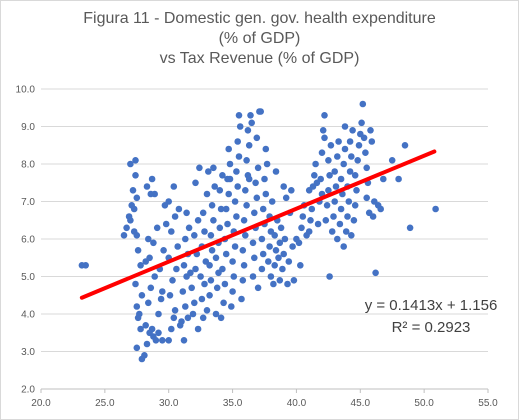 Image resolution: width=519 pixels, height=420 pixels. Describe the element at coordinates (169, 403) in the screenshot. I see `x-tick-label: 30.0` at that location.